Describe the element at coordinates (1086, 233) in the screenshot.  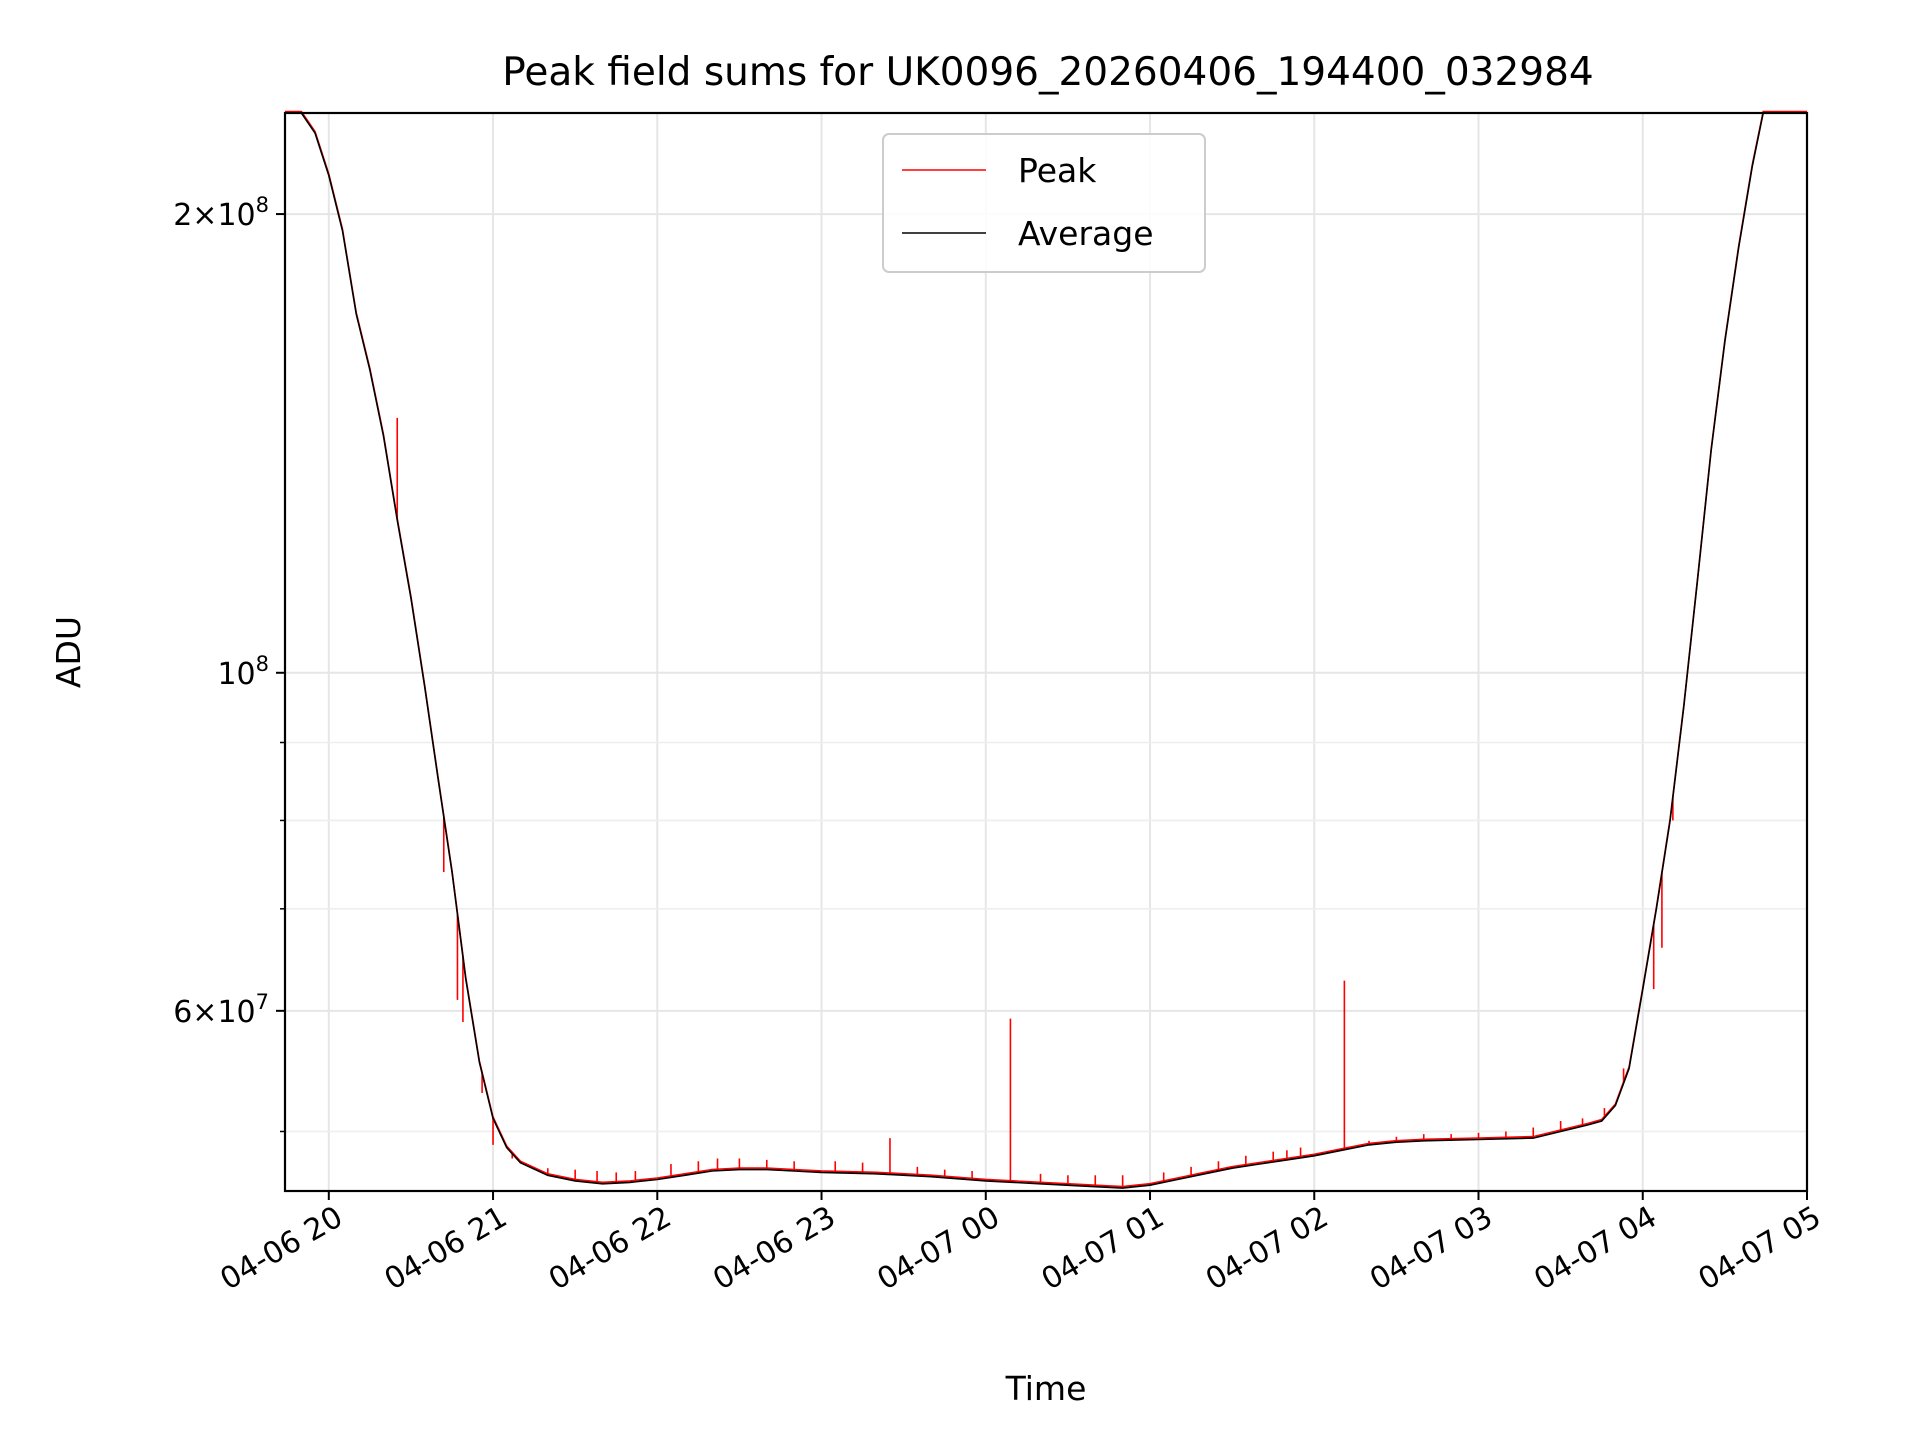
I see `legend-label-average: Average` at that location.